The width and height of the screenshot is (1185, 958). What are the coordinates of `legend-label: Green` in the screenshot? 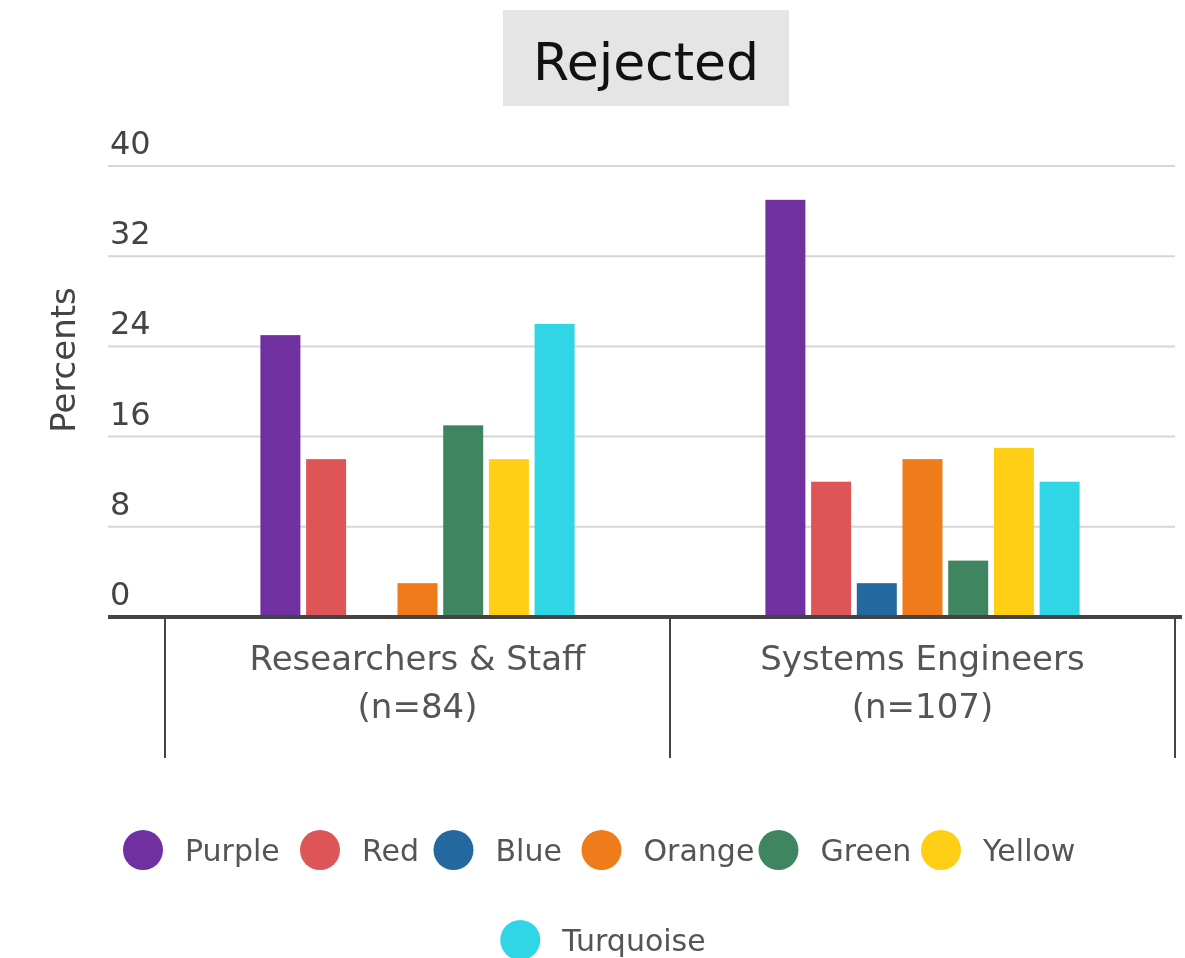 It's located at (866, 850).